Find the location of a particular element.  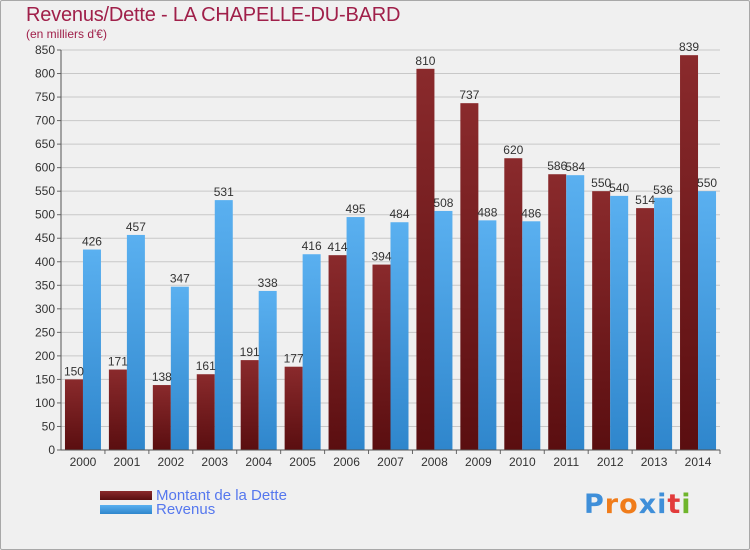

blue-bar-swatch-icon is located at coordinates (126, 509).